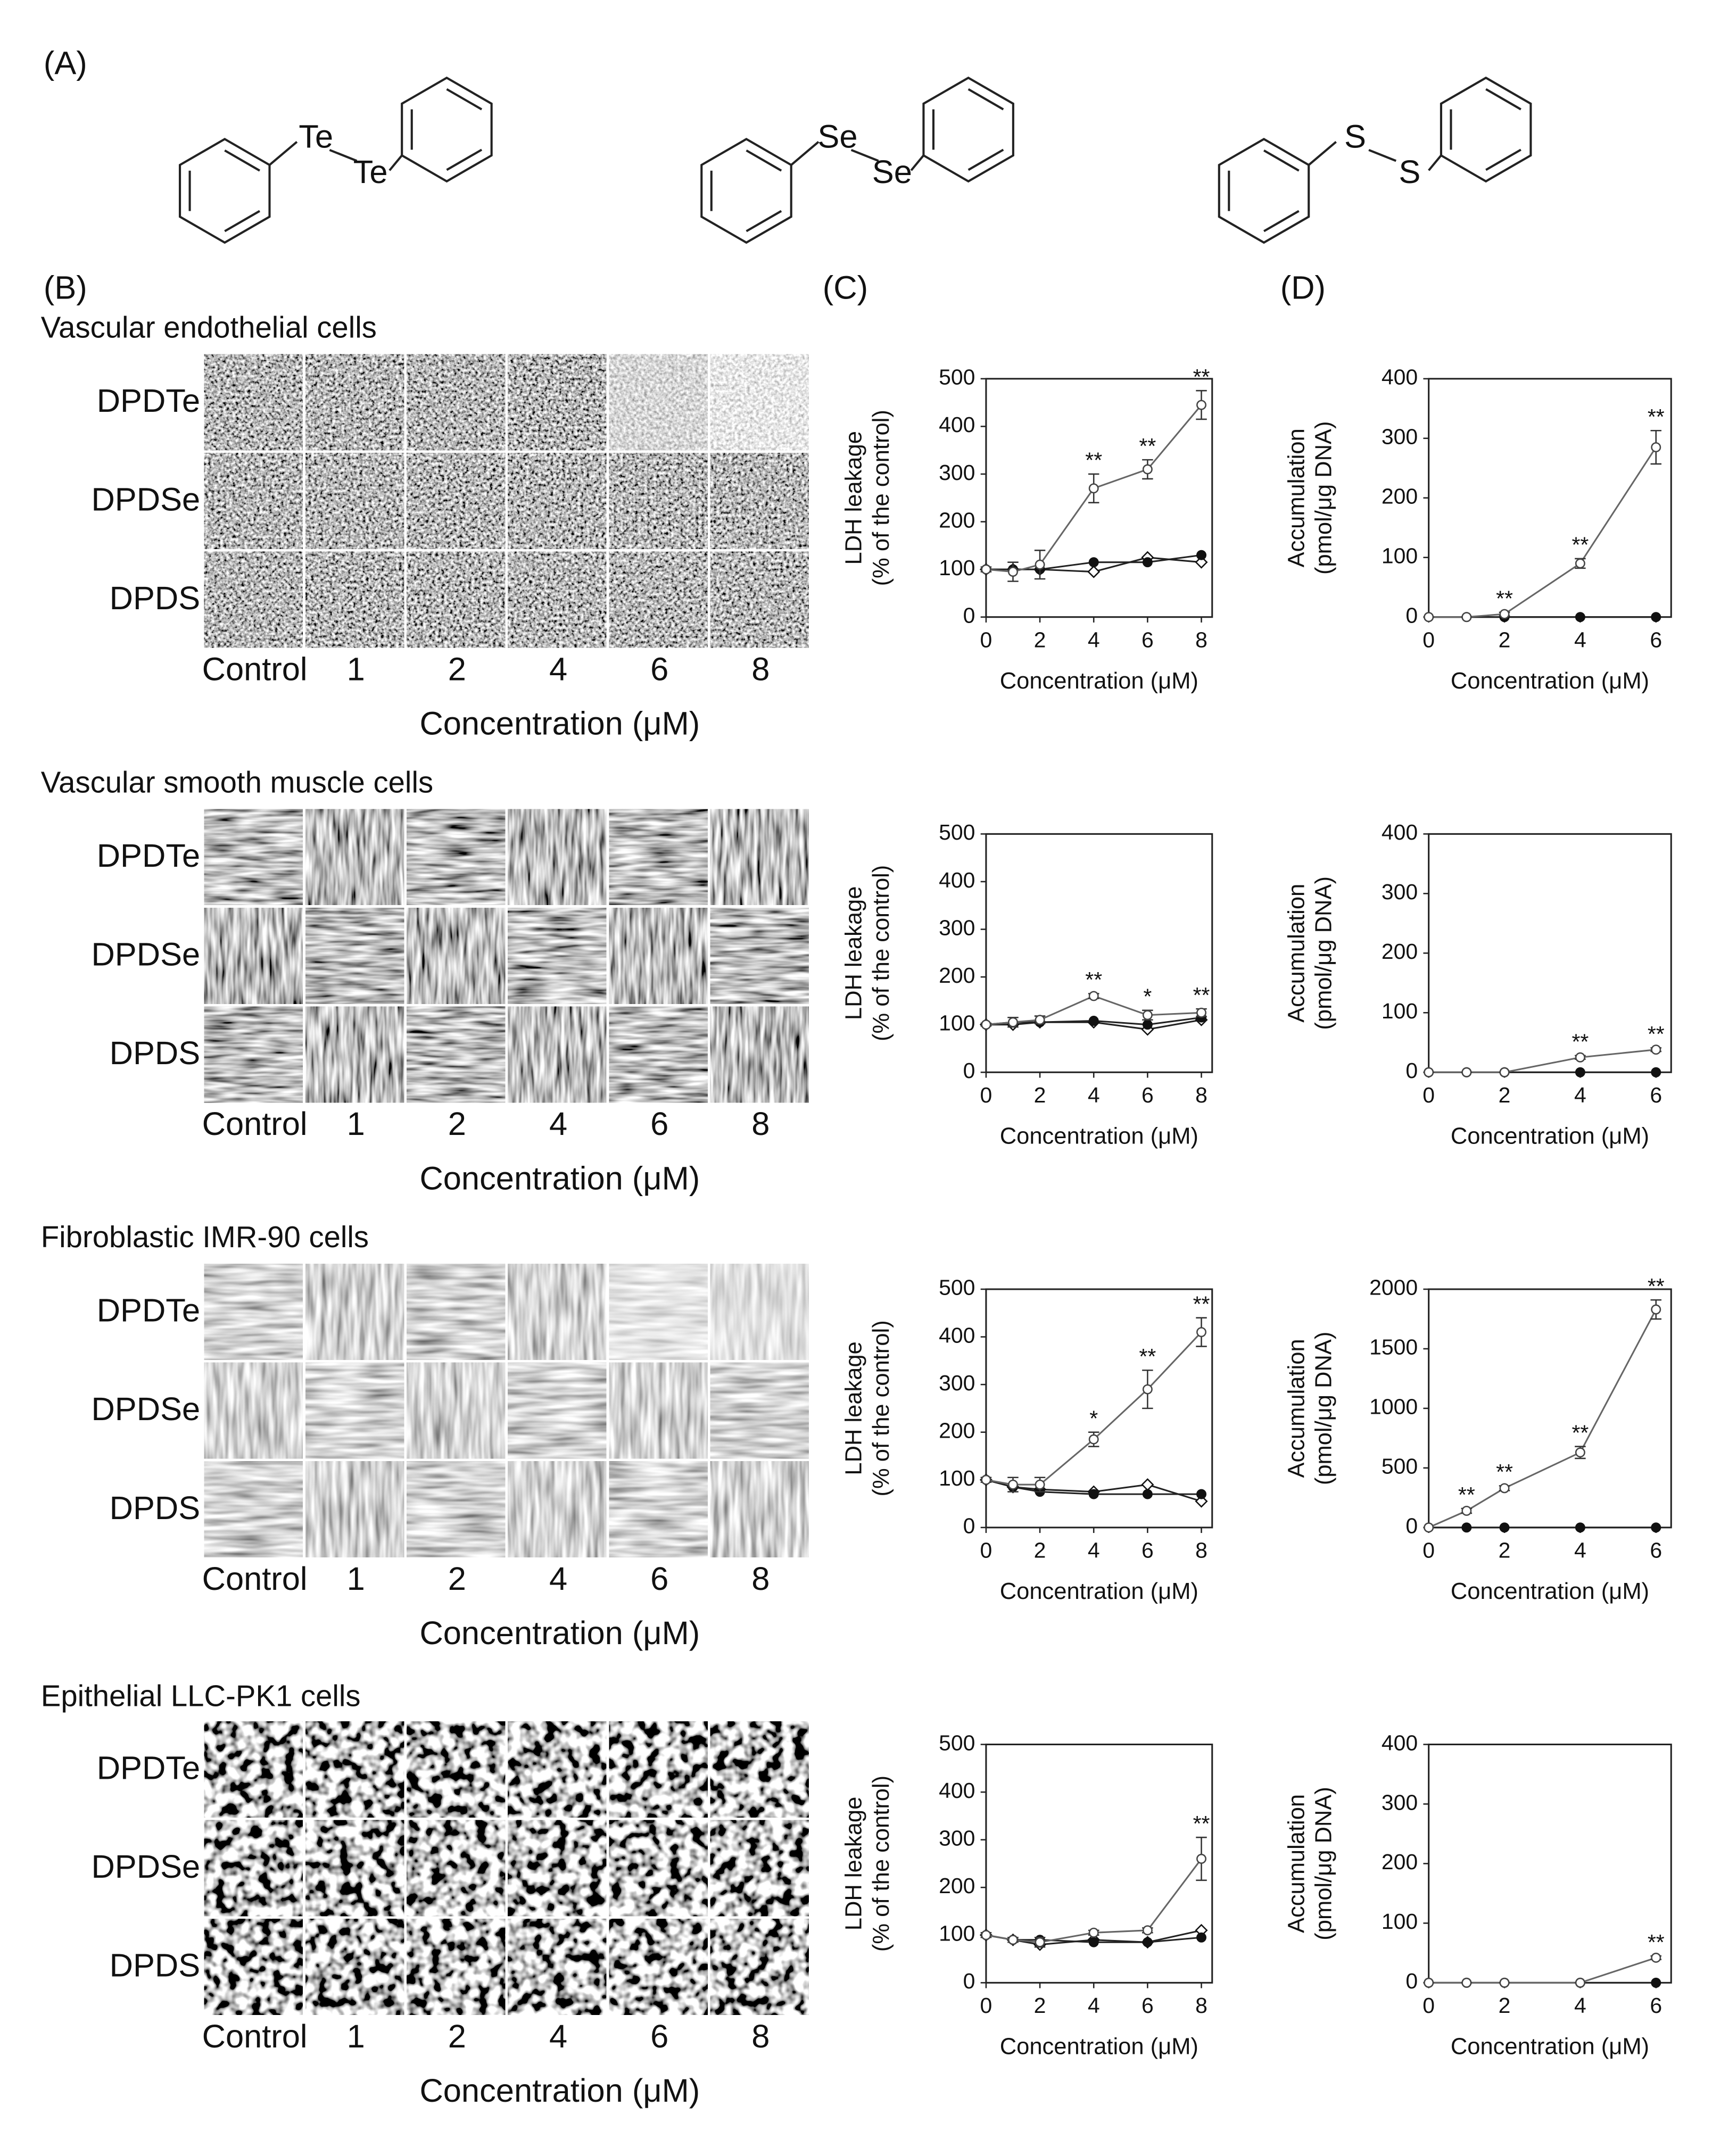  Describe the element at coordinates (205, 1237) in the screenshot. I see `section-title: Fibroblastic IMR-90 cells` at that location.